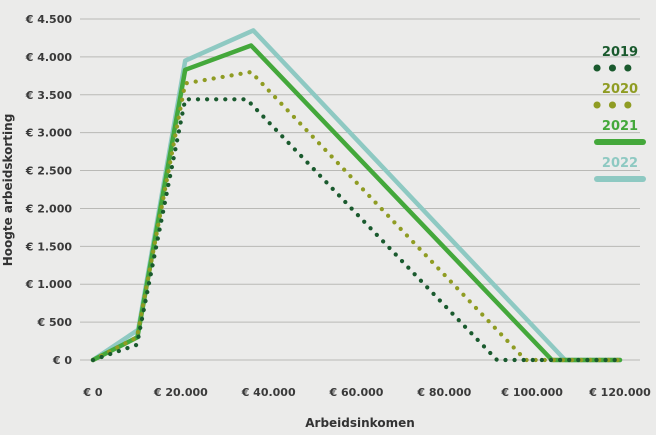 This screenshot has height=435, width=656. Describe the element at coordinates (620, 113) in the screenshot. I see `legend: 2019 2020 2021 2022` at that location.